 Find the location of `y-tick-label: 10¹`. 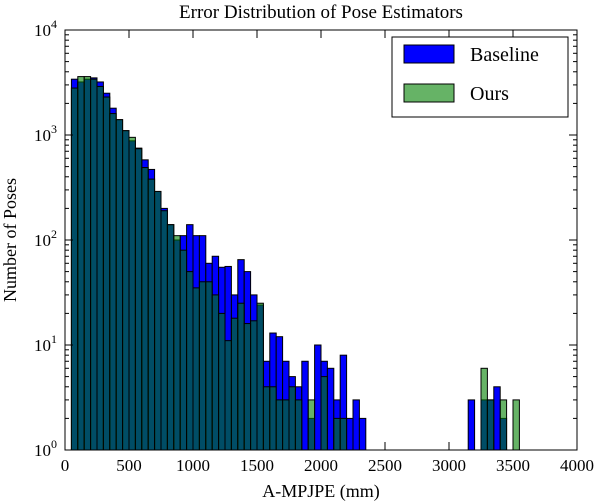

y-tick-label: 10¹ is located at coordinates (45, 343).